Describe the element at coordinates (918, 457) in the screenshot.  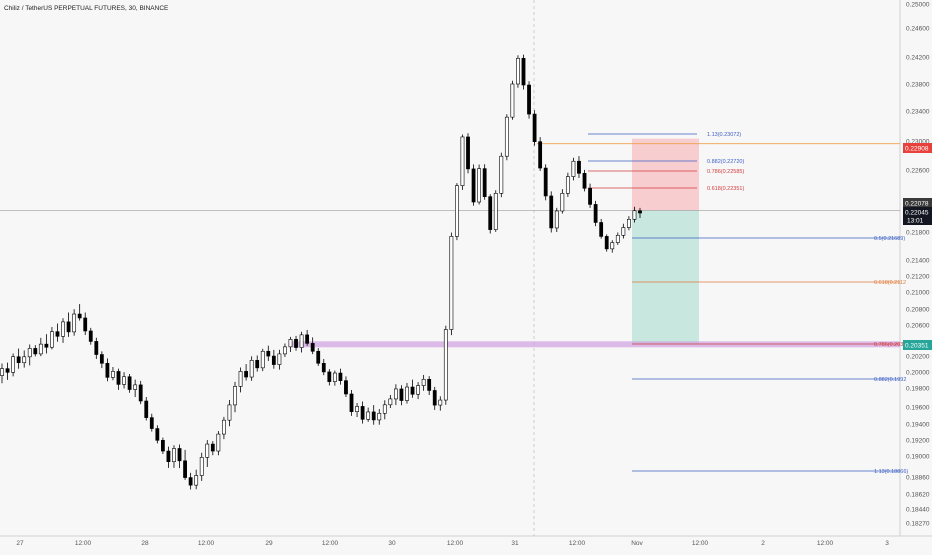
I see `y-tick-label: 0.19000` at that location.